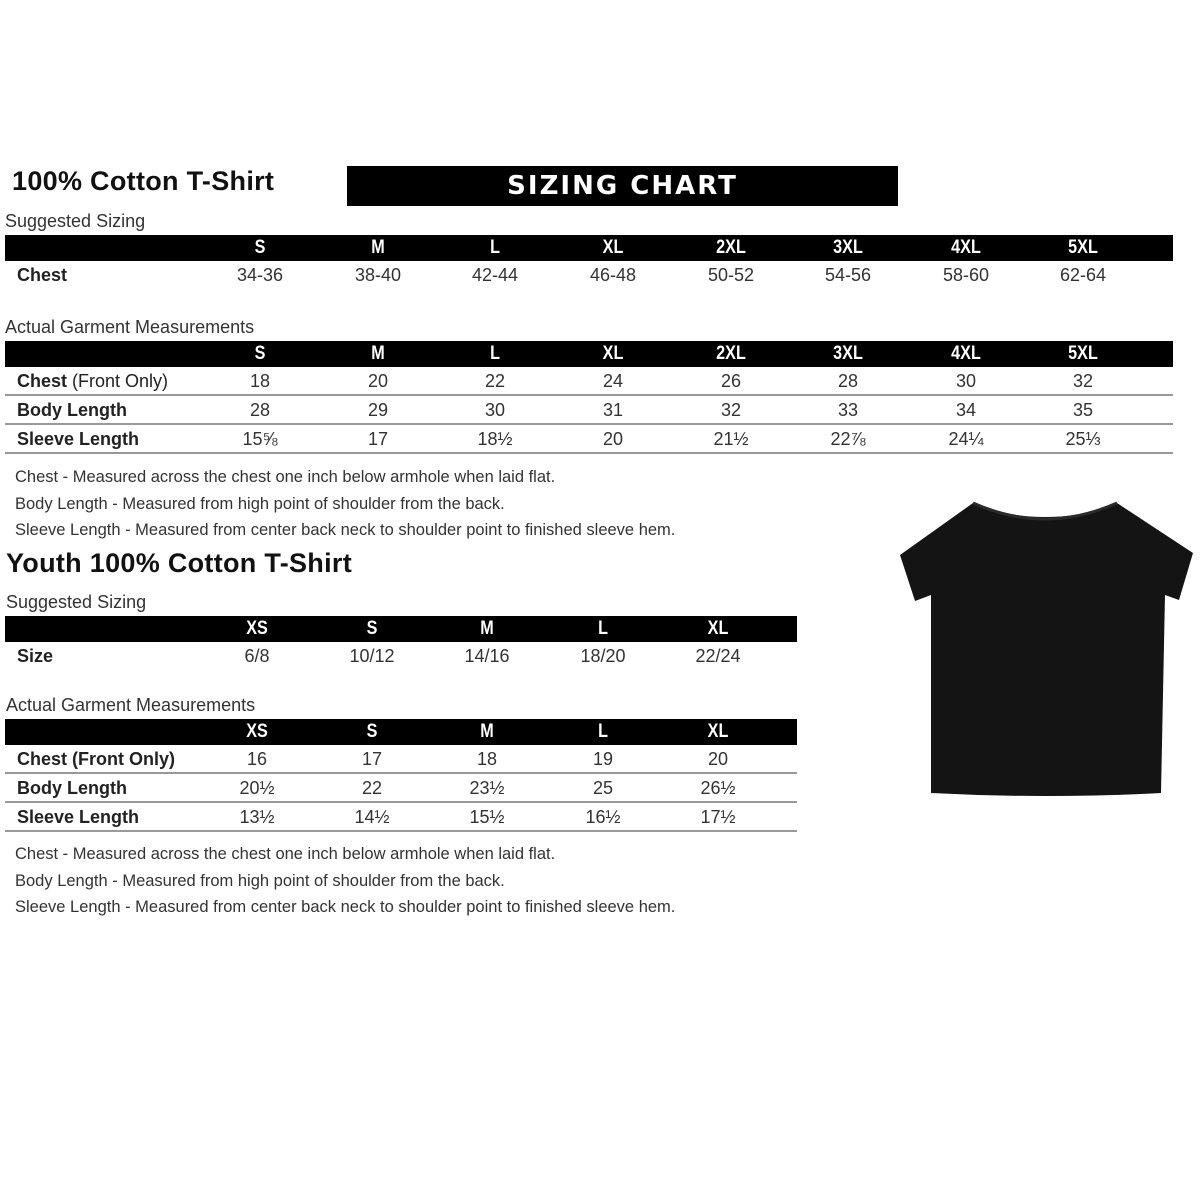 This screenshot has height=1200, width=1200. I want to click on cell-value: 24¼, so click(966, 439).